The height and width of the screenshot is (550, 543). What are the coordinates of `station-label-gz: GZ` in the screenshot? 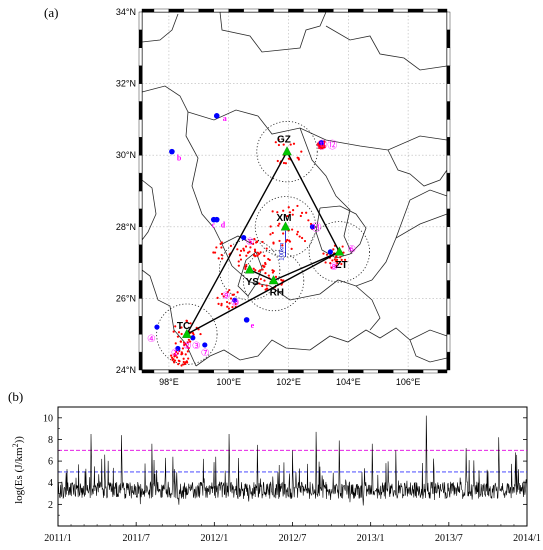 It's located at (284, 140).